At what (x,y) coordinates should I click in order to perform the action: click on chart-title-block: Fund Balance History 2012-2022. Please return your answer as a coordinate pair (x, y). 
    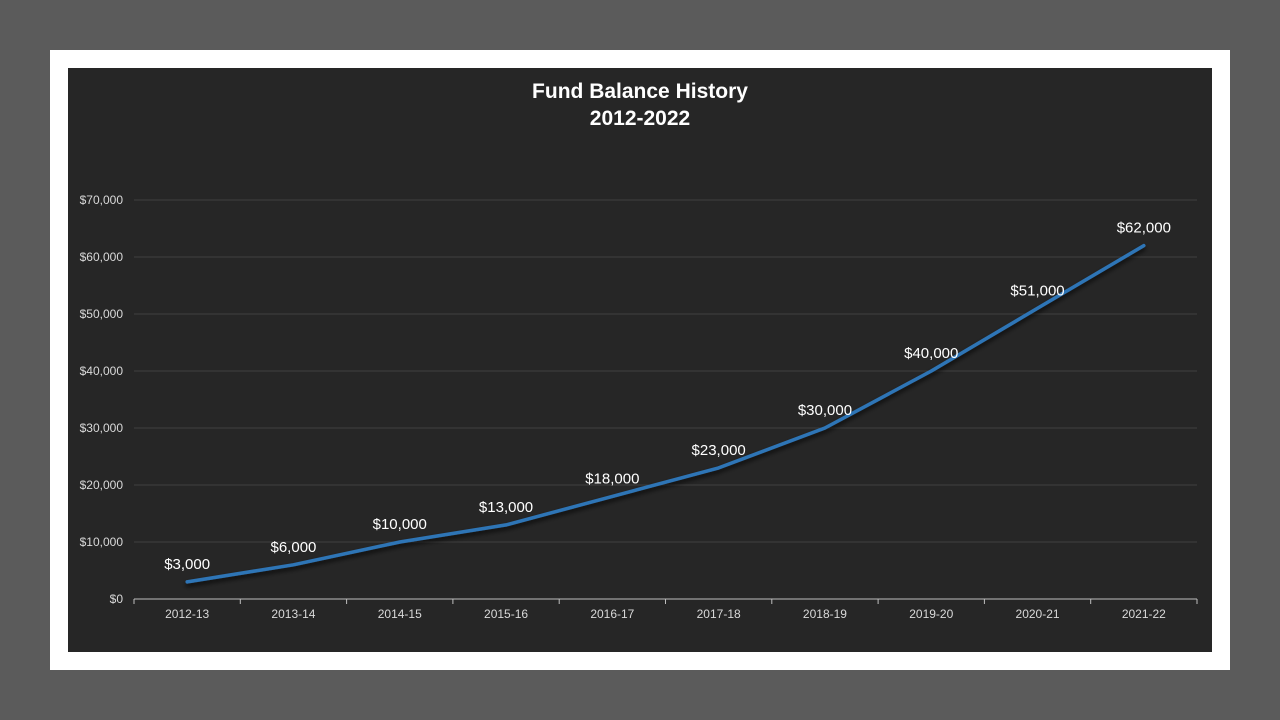
    Looking at the image, I should click on (640, 105).